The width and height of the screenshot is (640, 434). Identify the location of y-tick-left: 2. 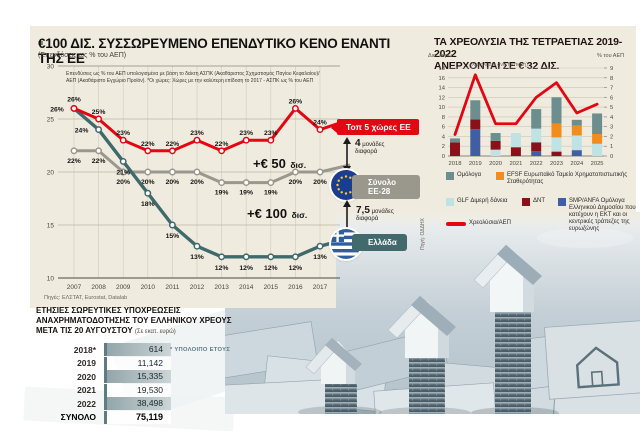
(443, 147).